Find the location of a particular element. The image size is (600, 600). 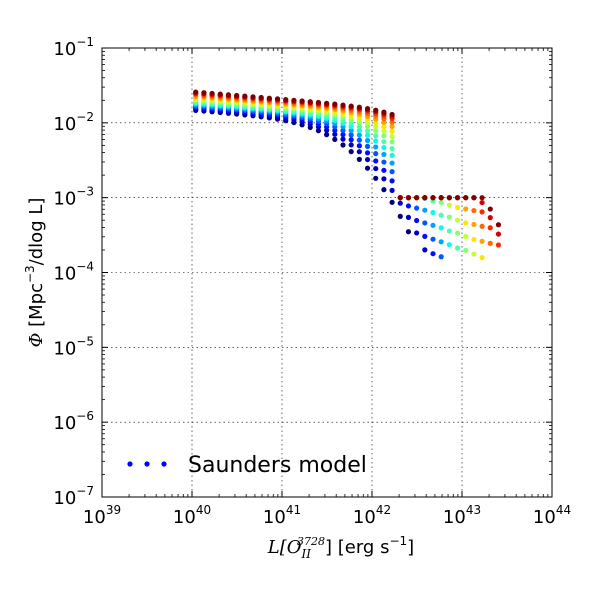

y-tick-label: 10⁻⁴ is located at coordinates (73, 272).